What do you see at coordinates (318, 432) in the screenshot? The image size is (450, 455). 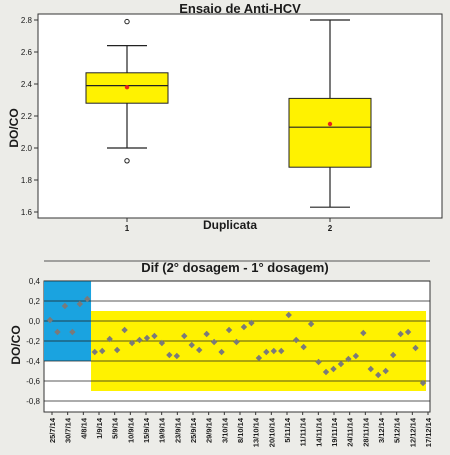 I see `x-tick-label: 14/11/14` at bounding box center [318, 432].